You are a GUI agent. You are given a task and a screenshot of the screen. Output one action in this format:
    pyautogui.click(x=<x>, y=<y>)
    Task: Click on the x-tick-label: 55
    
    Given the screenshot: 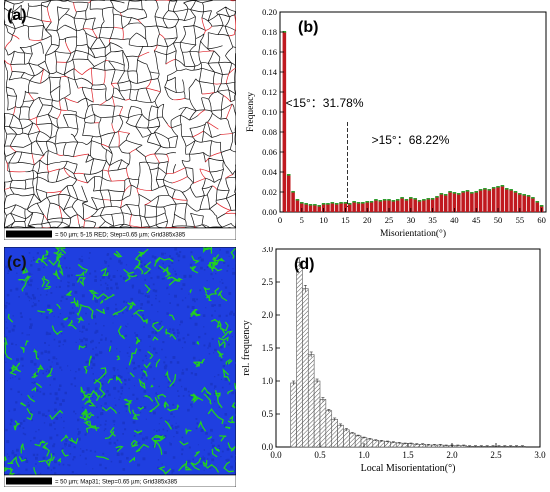 What is the action you would take?
    pyautogui.click(x=520, y=220)
    